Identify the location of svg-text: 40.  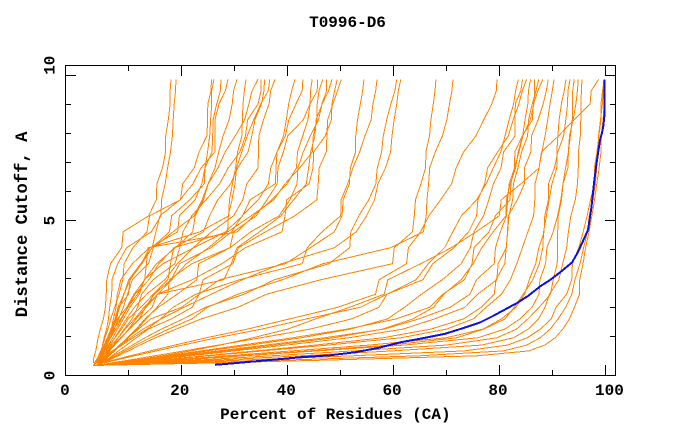
(286, 391).